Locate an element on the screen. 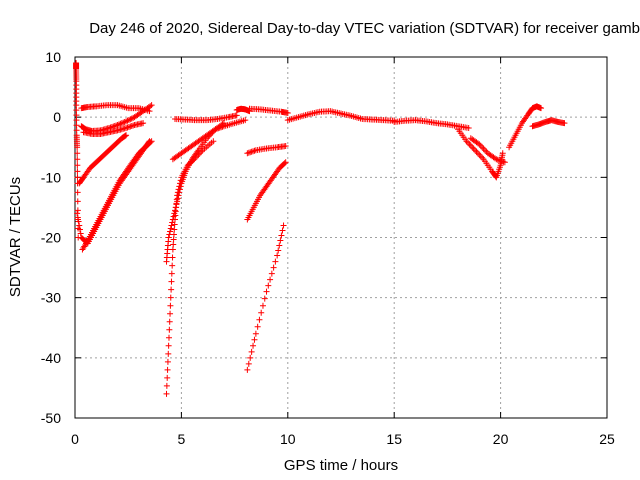  data-series-arc-m is located at coordinates (265, 297).